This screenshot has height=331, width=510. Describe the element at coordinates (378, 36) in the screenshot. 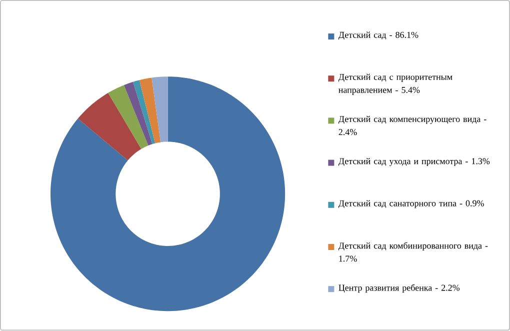

I see `legend-label: Детский сад - 86.1%` at that location.